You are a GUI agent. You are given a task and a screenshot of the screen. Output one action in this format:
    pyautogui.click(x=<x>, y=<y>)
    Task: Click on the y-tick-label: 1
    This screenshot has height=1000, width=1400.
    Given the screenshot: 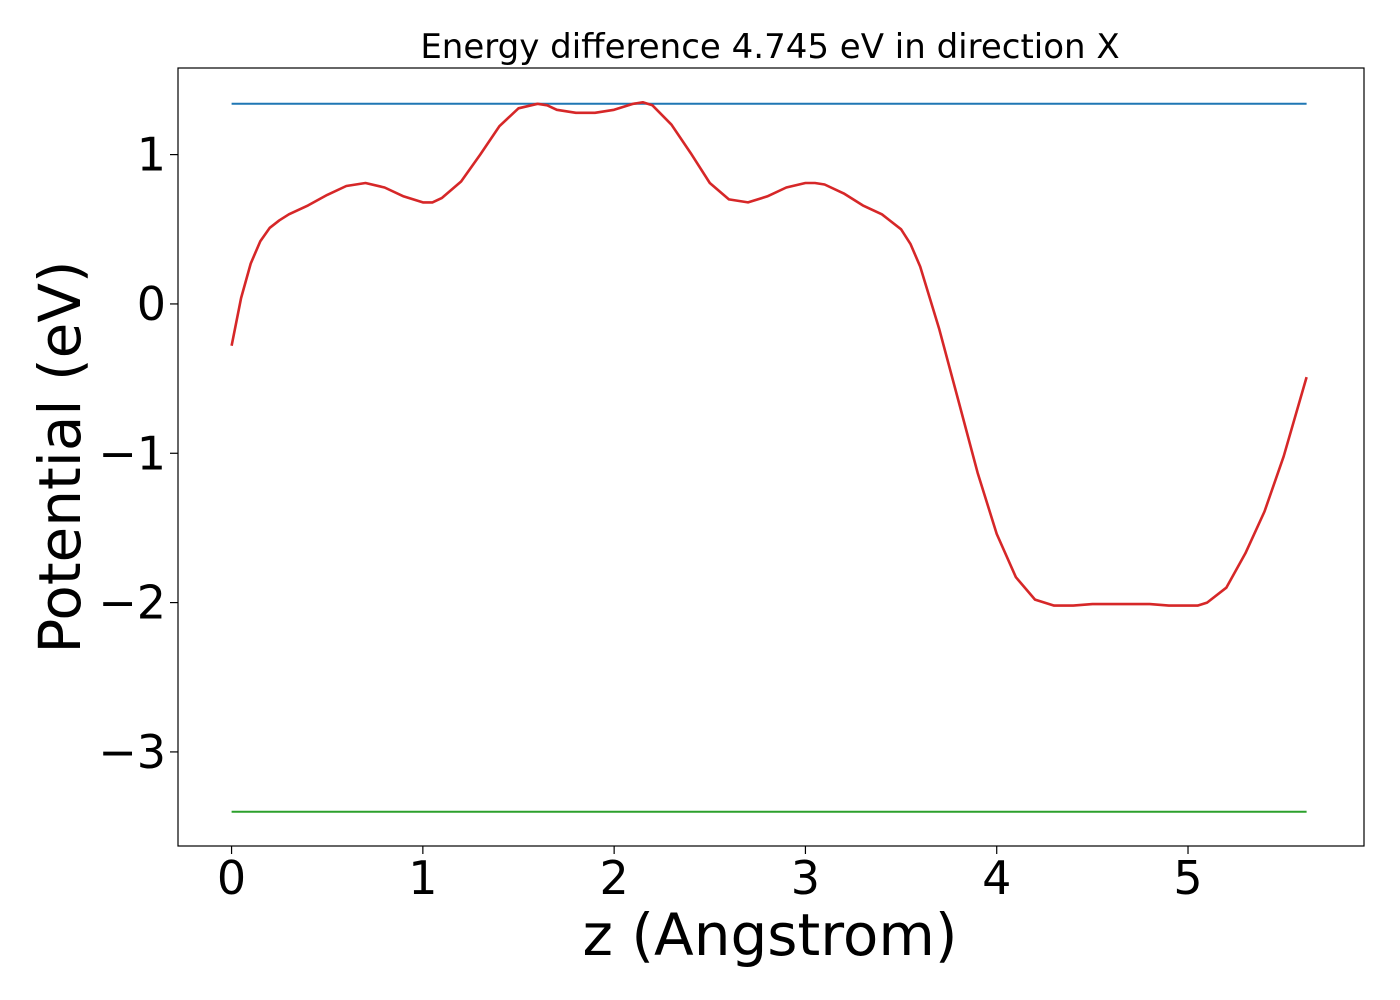 What is the action you would take?
    pyautogui.click(x=151, y=155)
    